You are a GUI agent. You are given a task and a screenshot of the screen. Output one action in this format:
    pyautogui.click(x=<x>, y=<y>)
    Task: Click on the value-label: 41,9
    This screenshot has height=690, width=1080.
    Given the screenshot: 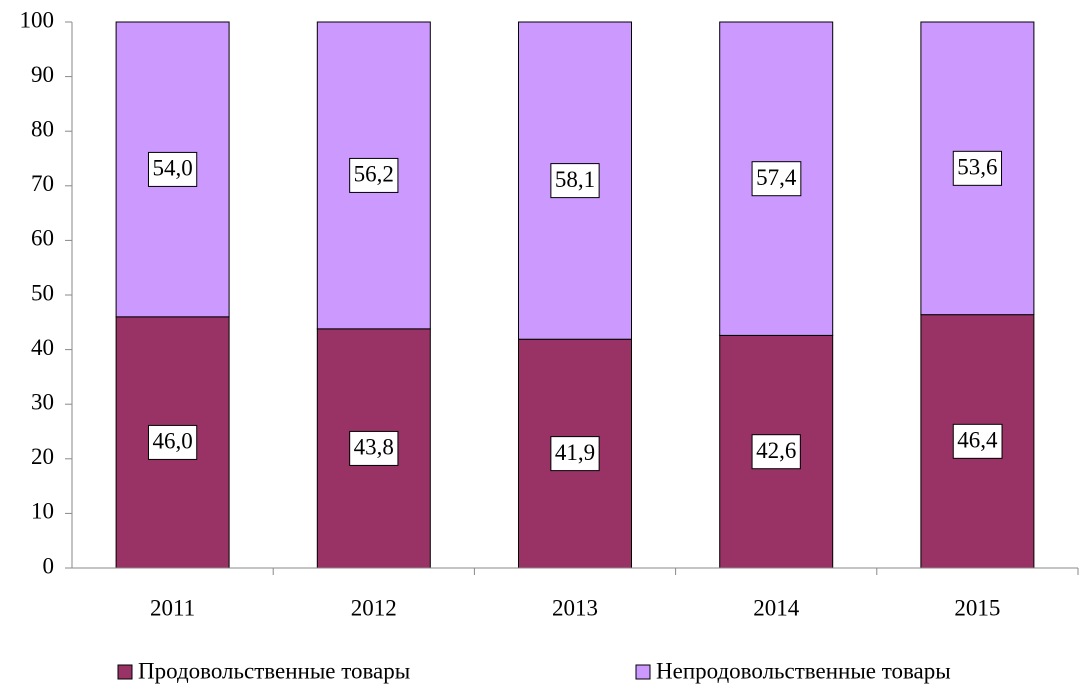 What is the action you would take?
    pyautogui.click(x=575, y=454)
    